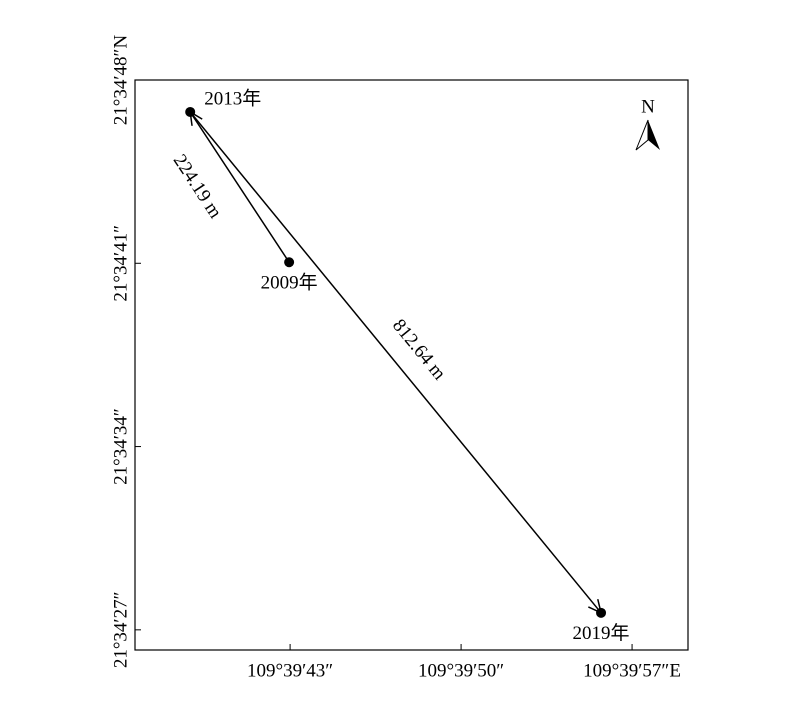 The height and width of the screenshot is (705, 800). I want to click on north-label: N, so click(648, 106).